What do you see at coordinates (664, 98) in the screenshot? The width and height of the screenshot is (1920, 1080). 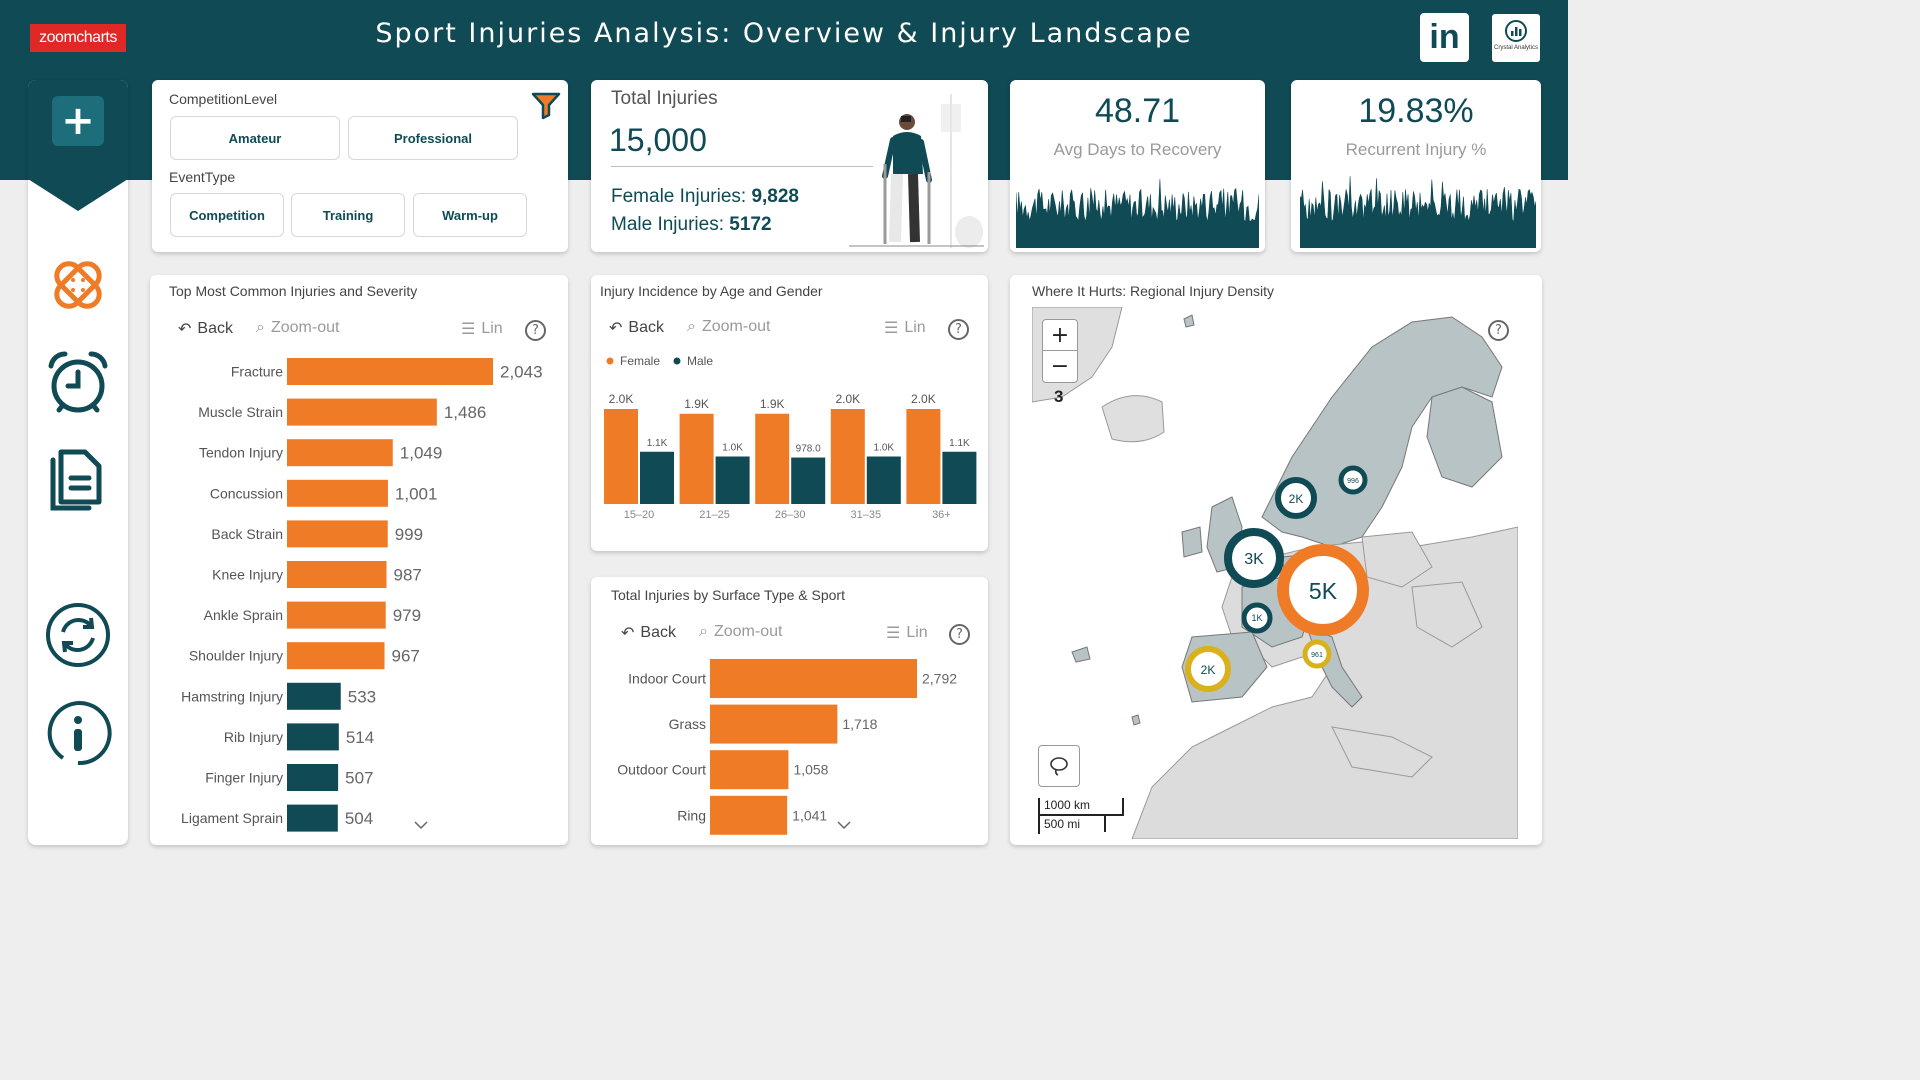 I see `total-injuries-title: Total Injuries` at bounding box center [664, 98].